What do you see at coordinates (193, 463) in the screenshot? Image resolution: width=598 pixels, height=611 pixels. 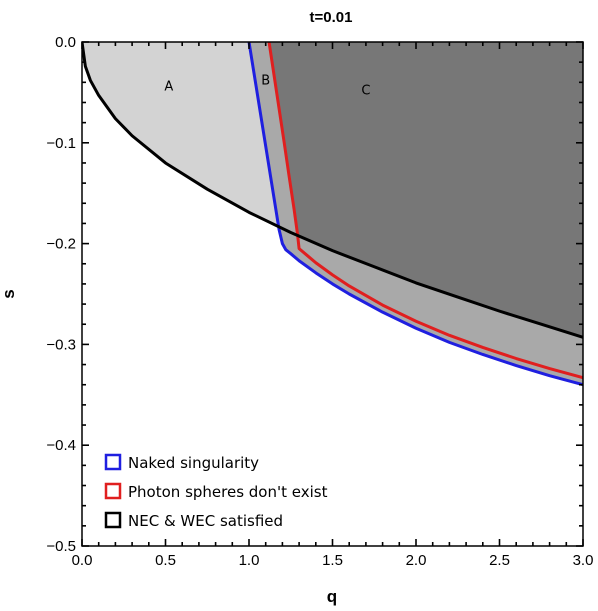 I see `legend-label: Naked singularity` at bounding box center [193, 463].